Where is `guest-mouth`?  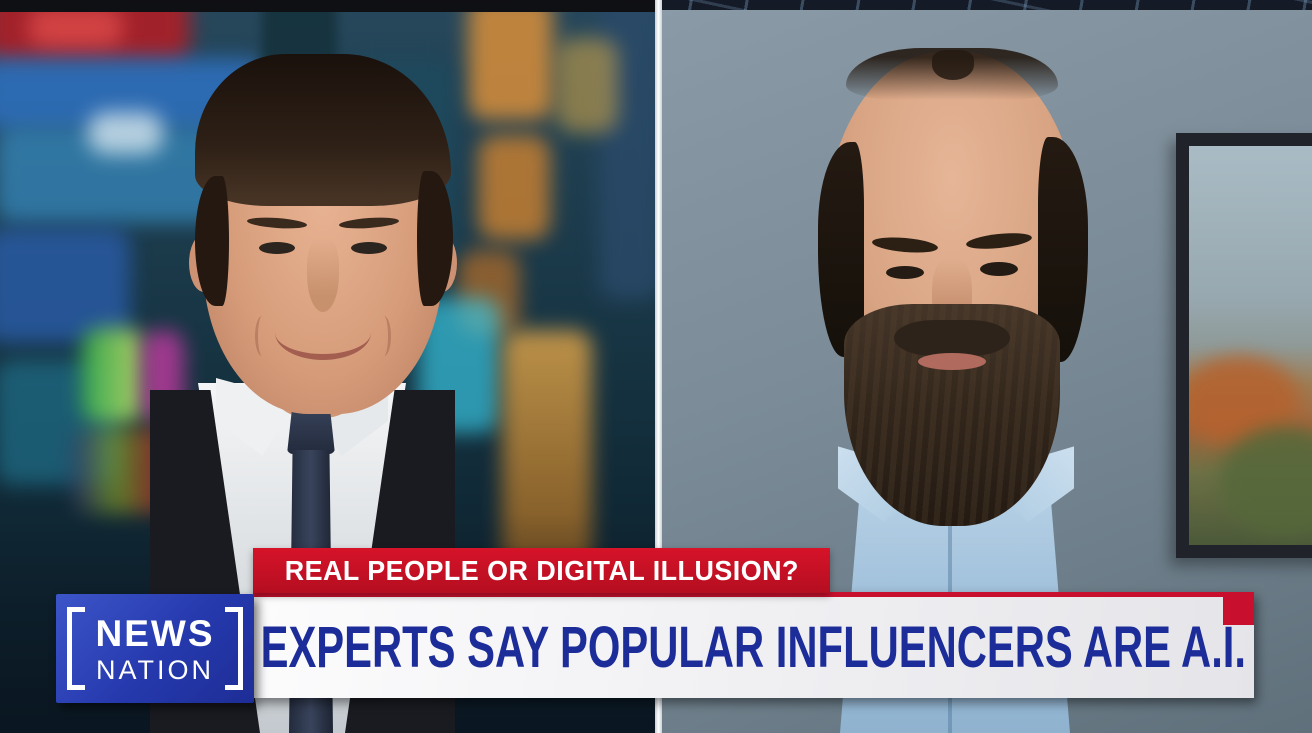
guest-mouth is located at coordinates (952, 361).